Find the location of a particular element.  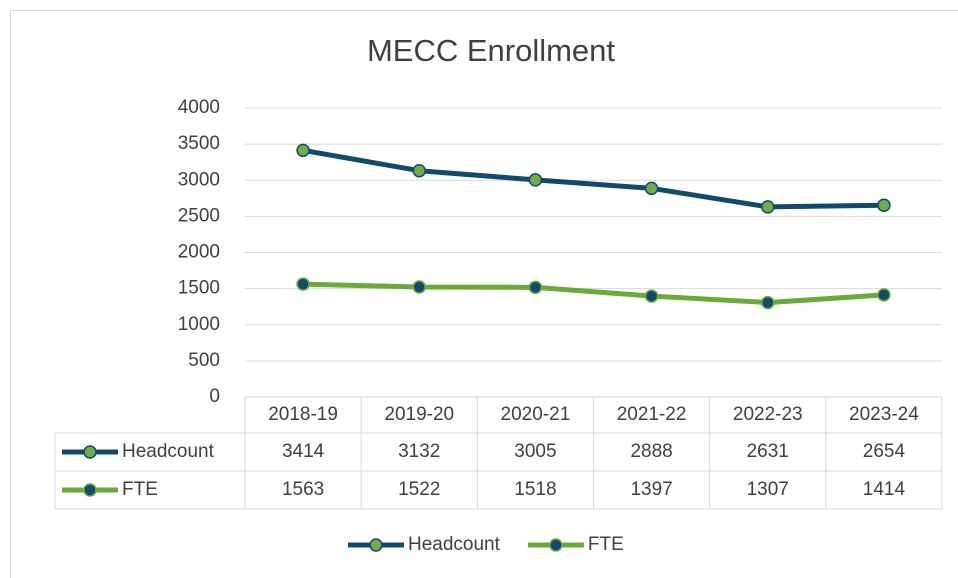

table-value: 1414 is located at coordinates (884, 489).